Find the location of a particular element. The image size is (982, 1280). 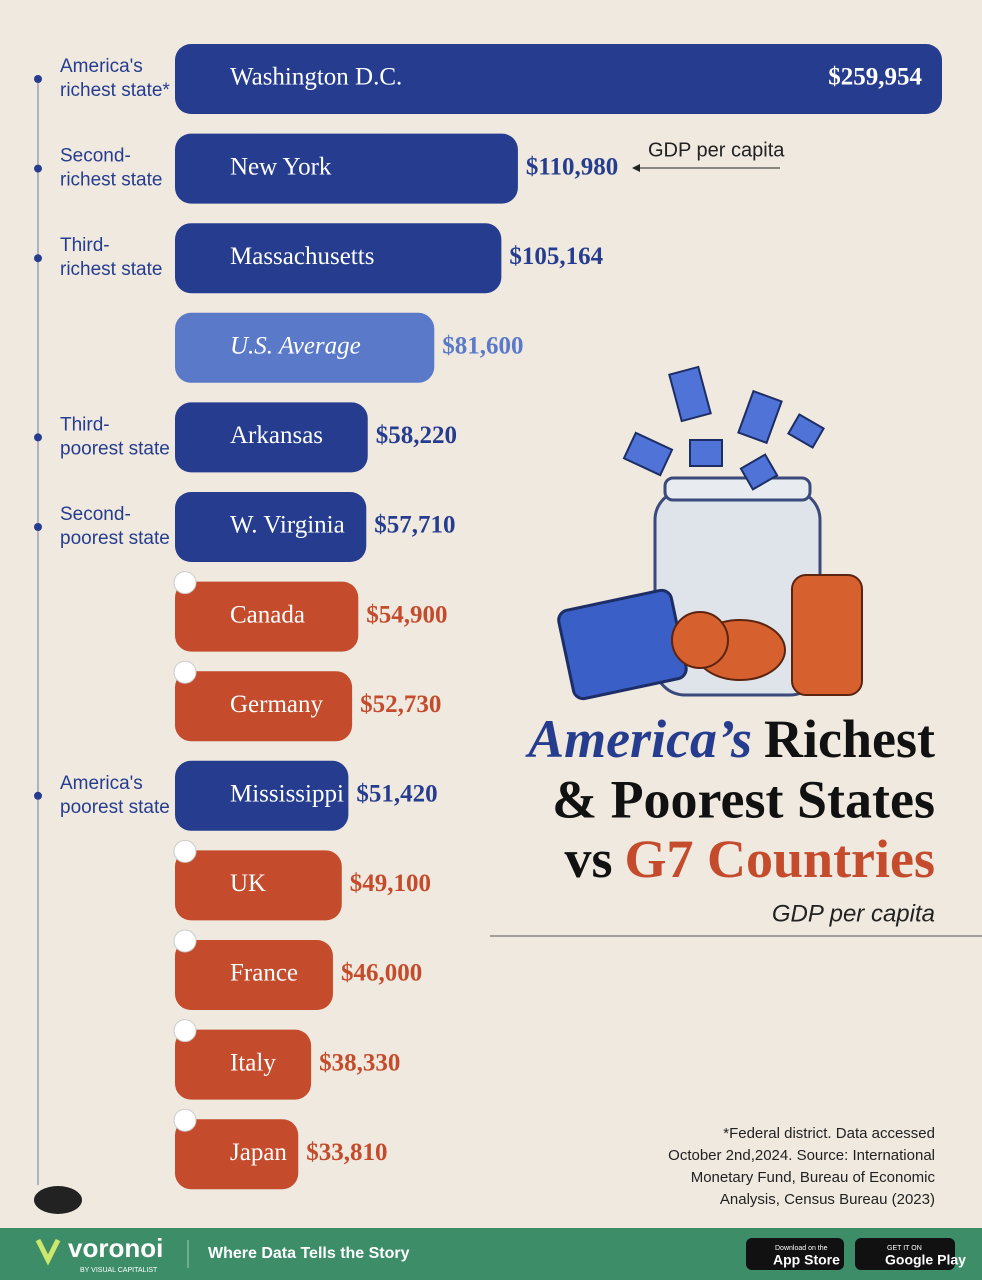

value-label: $33,810 is located at coordinates (346, 1152).